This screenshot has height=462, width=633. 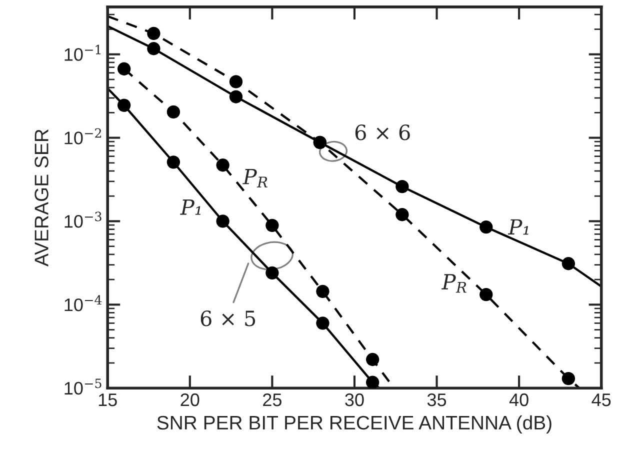 What do you see at coordinates (83, 220) in the screenshot?
I see `y-tick-label: 10$^{−3}$` at bounding box center [83, 220].